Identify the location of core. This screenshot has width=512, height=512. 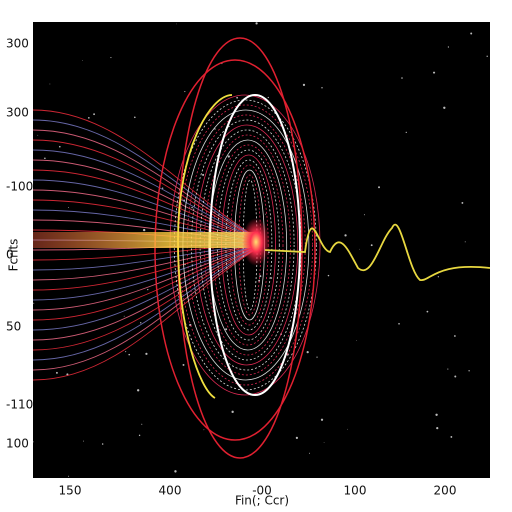
(256, 242).